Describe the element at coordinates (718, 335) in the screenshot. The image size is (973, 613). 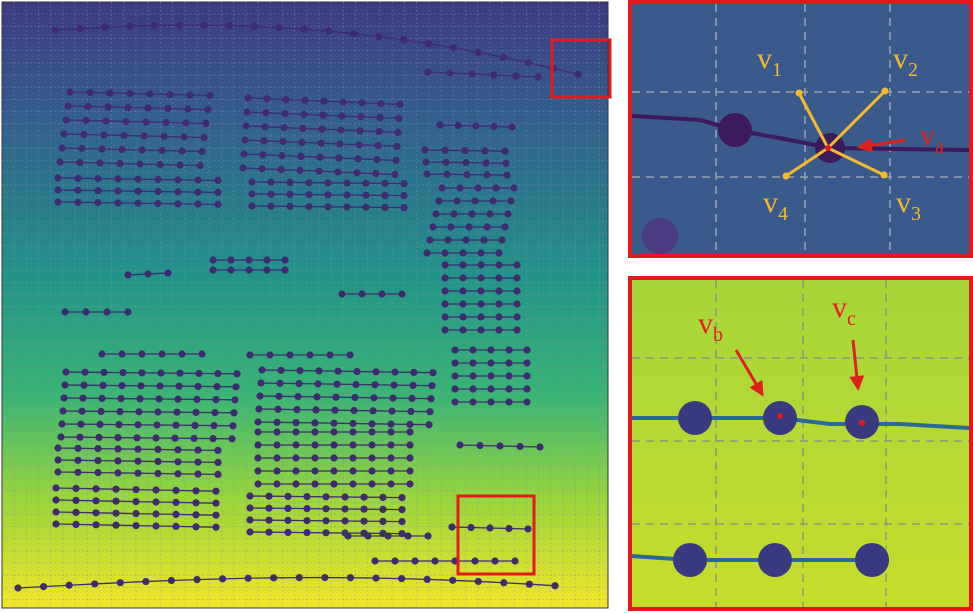
I see `label-sub: b` at that location.